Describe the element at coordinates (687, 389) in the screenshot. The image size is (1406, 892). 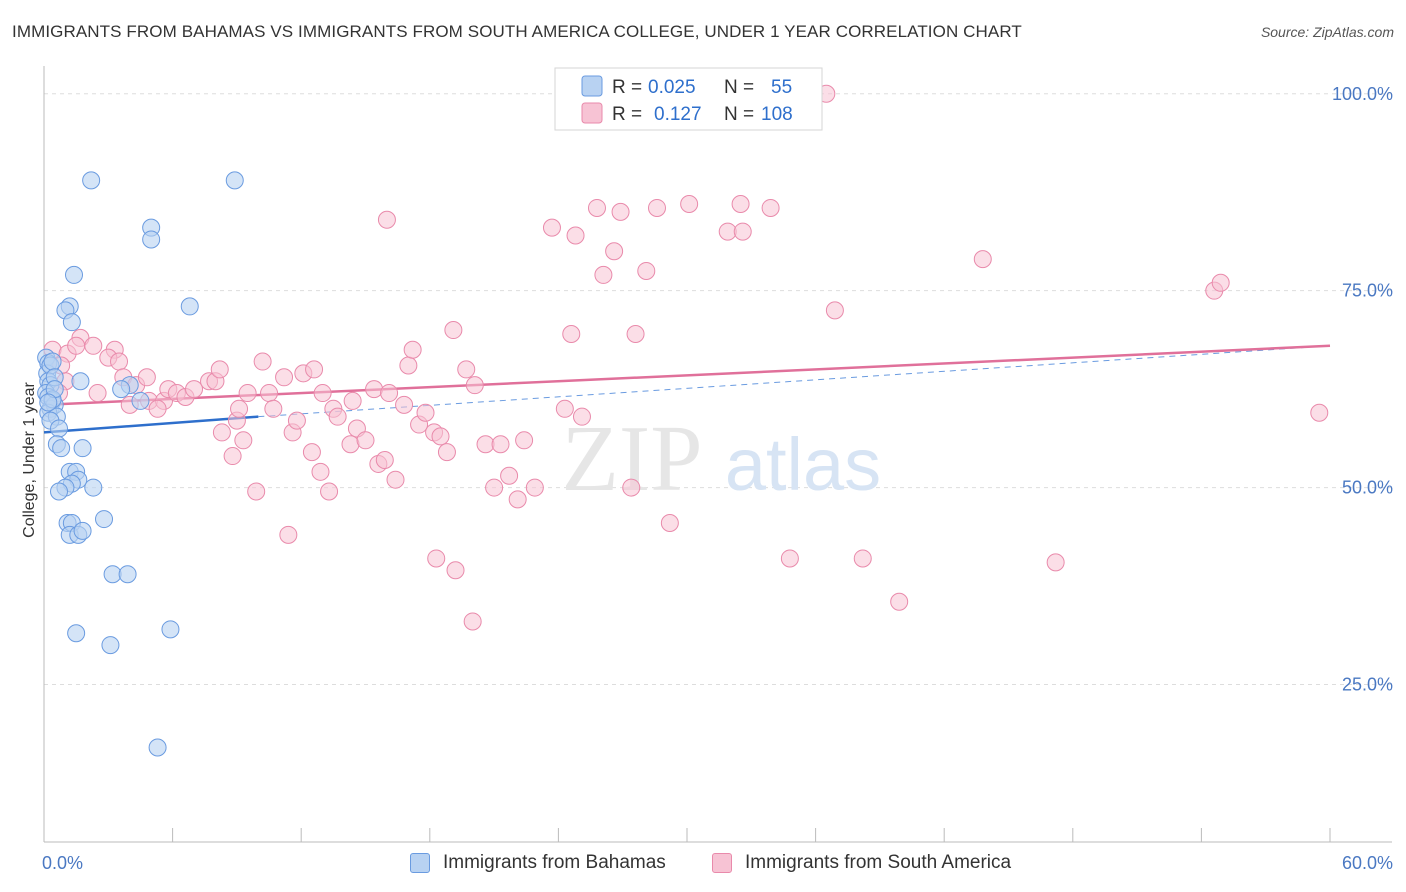
I see `trend-lines` at that location.